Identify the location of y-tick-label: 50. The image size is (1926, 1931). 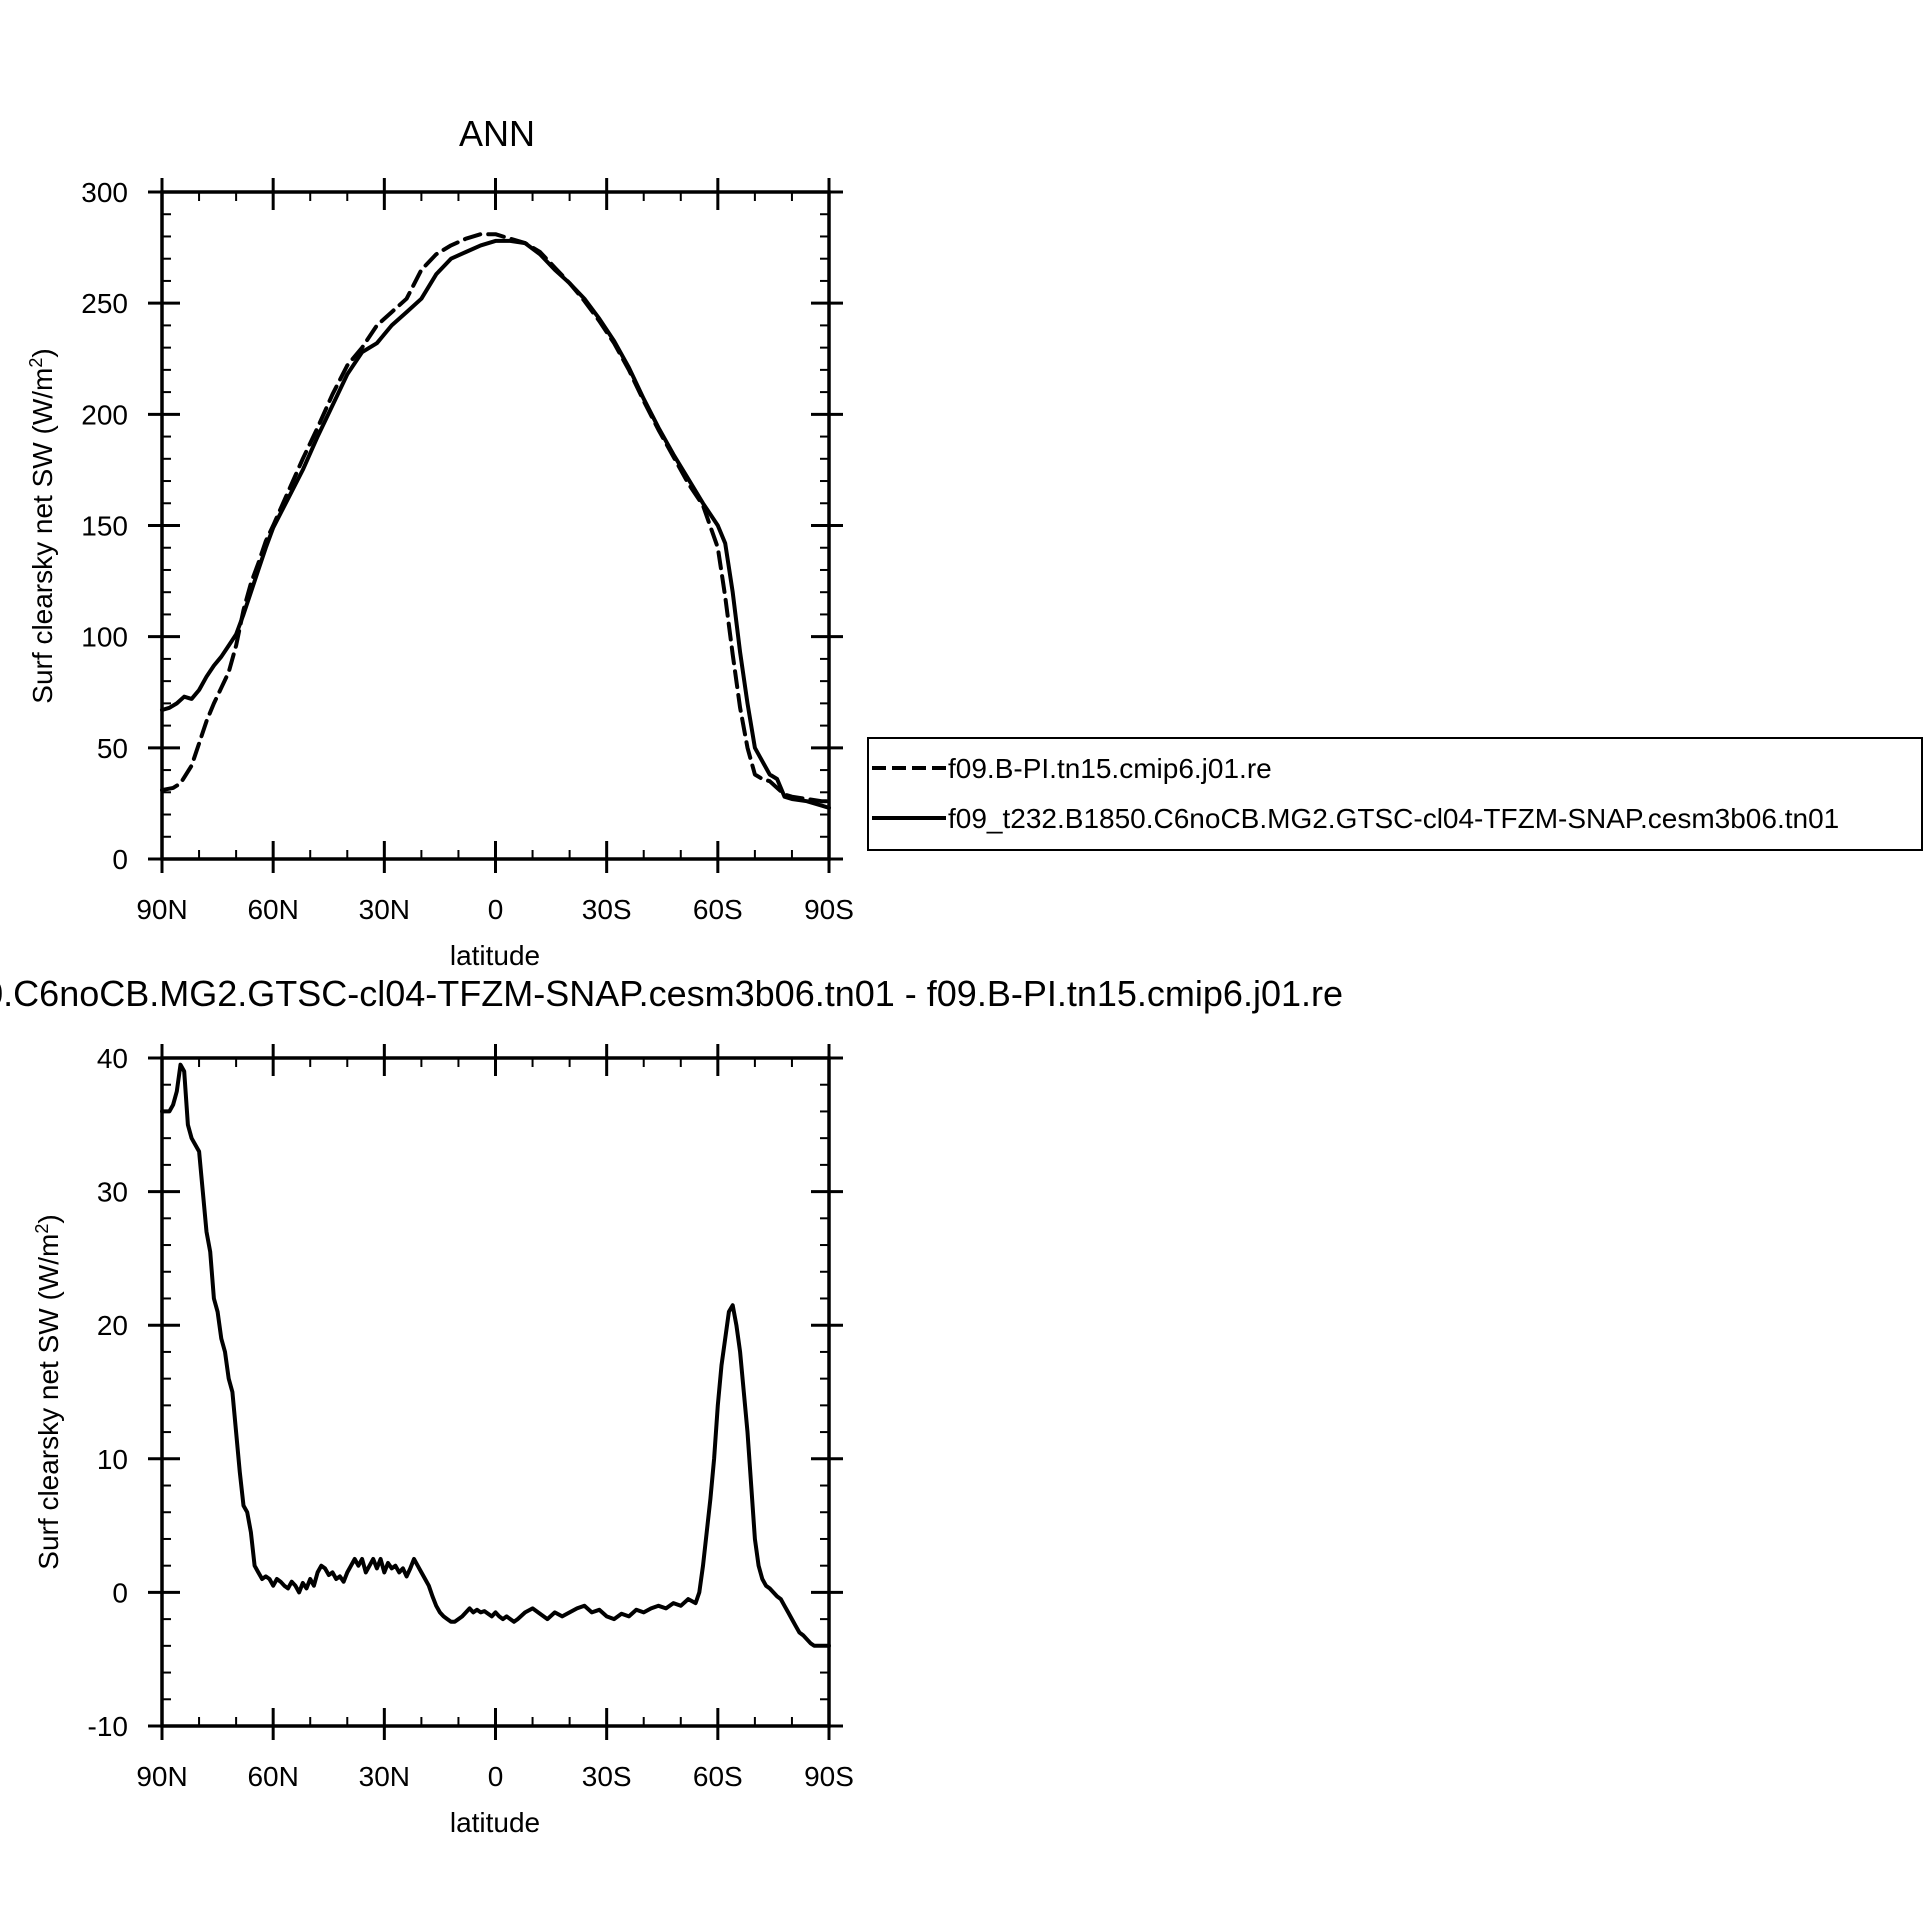
(112, 748).